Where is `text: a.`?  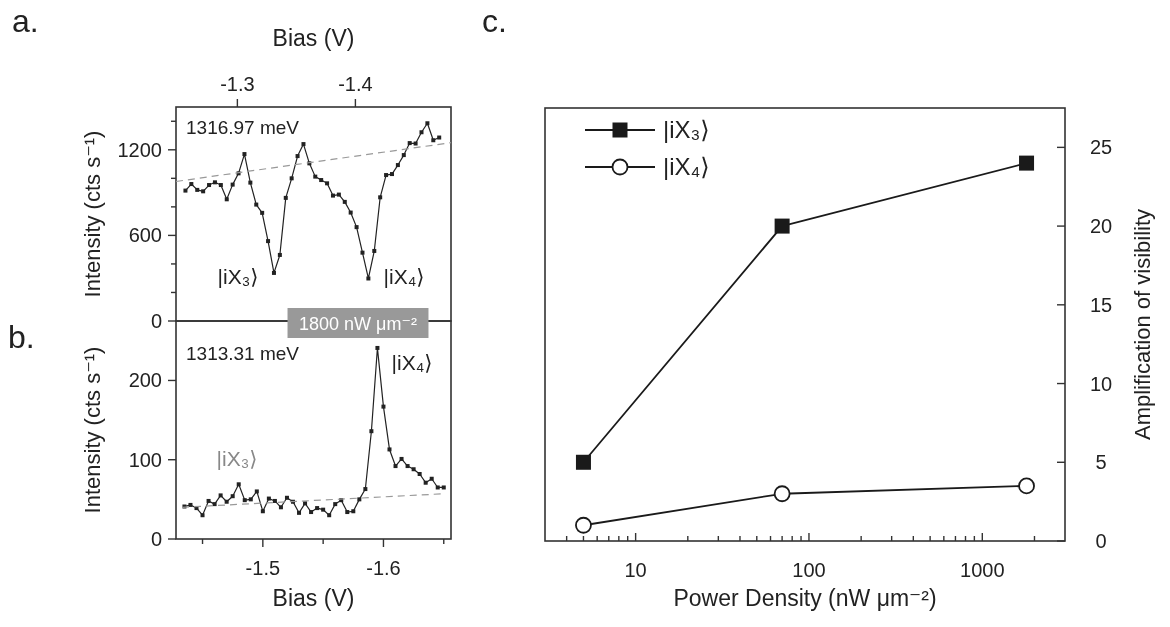
text: a. is located at coordinates (25, 21).